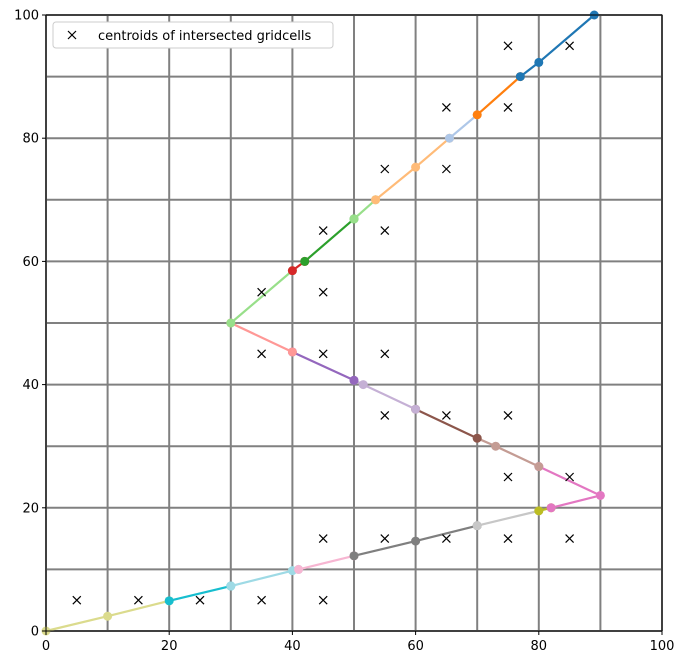 The image size is (685, 665). I want to click on x-tick-label: 40, so click(292, 646).